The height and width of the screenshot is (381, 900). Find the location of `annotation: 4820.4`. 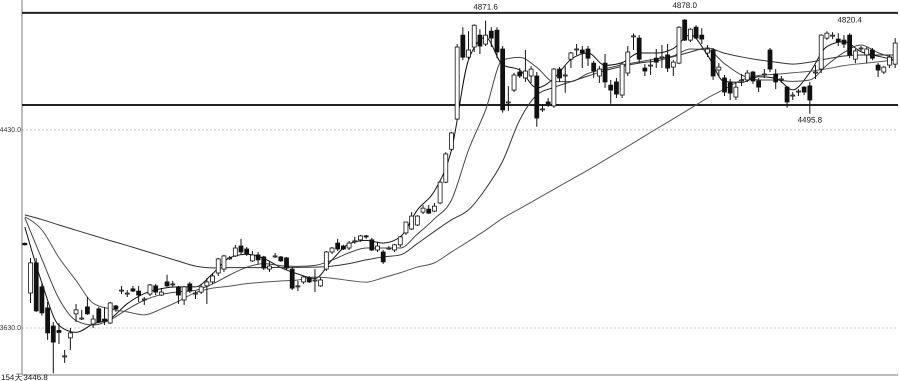

annotation: 4820.4 is located at coordinates (849, 19).